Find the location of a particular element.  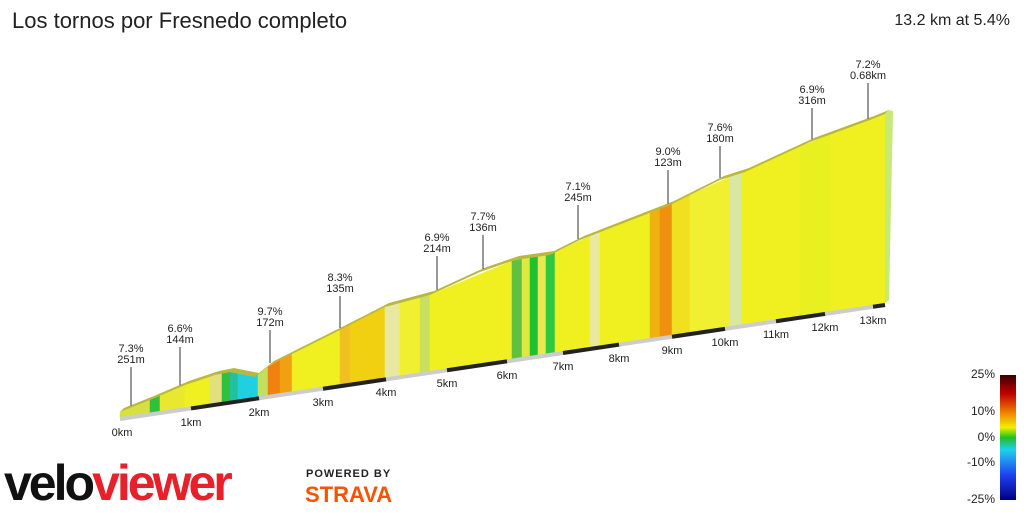

gradient-scale is located at coordinates (1008, 437).